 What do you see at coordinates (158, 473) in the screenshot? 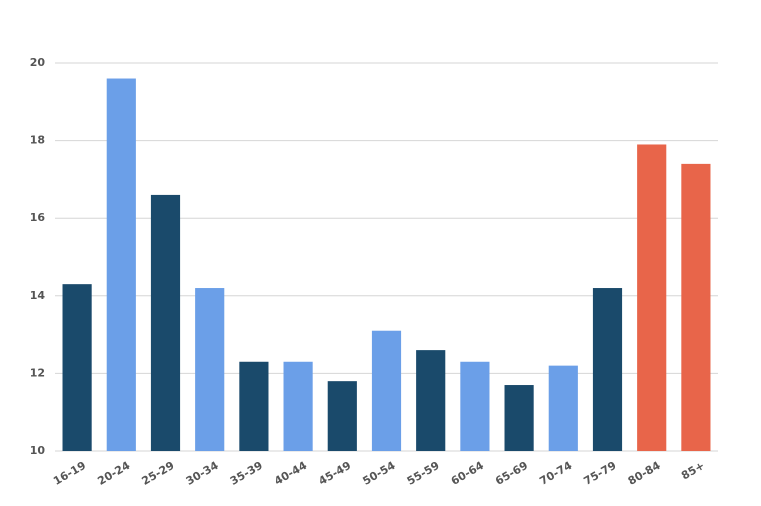
I see `x-tick-label: 25-29` at bounding box center [158, 473].